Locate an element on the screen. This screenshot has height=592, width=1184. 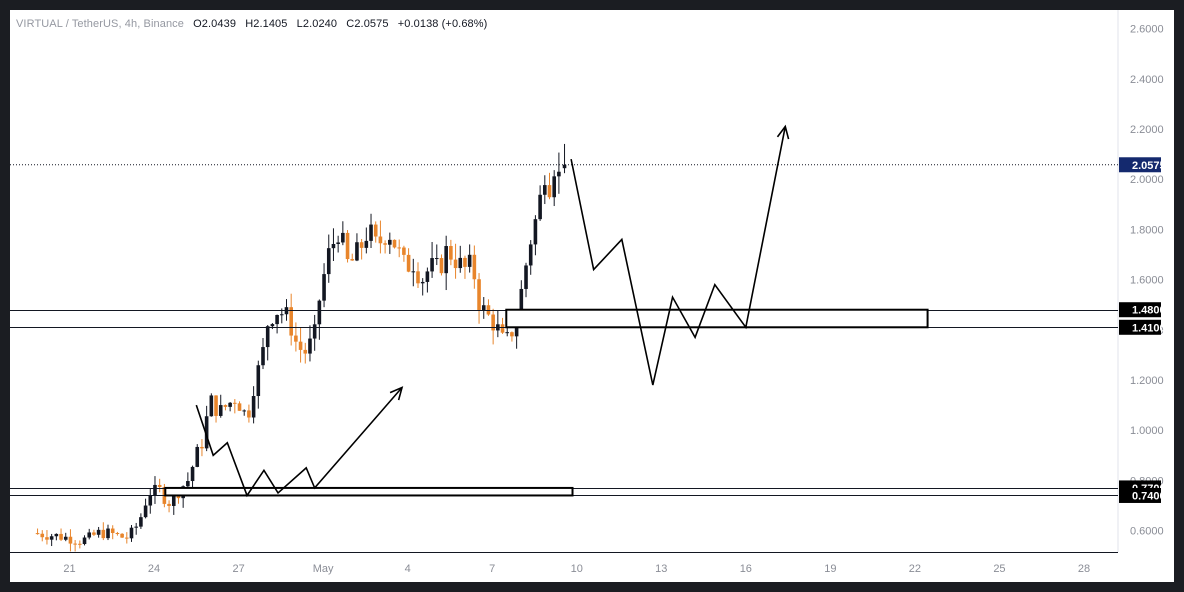
x-tick-label: 10 is located at coordinates (577, 569).